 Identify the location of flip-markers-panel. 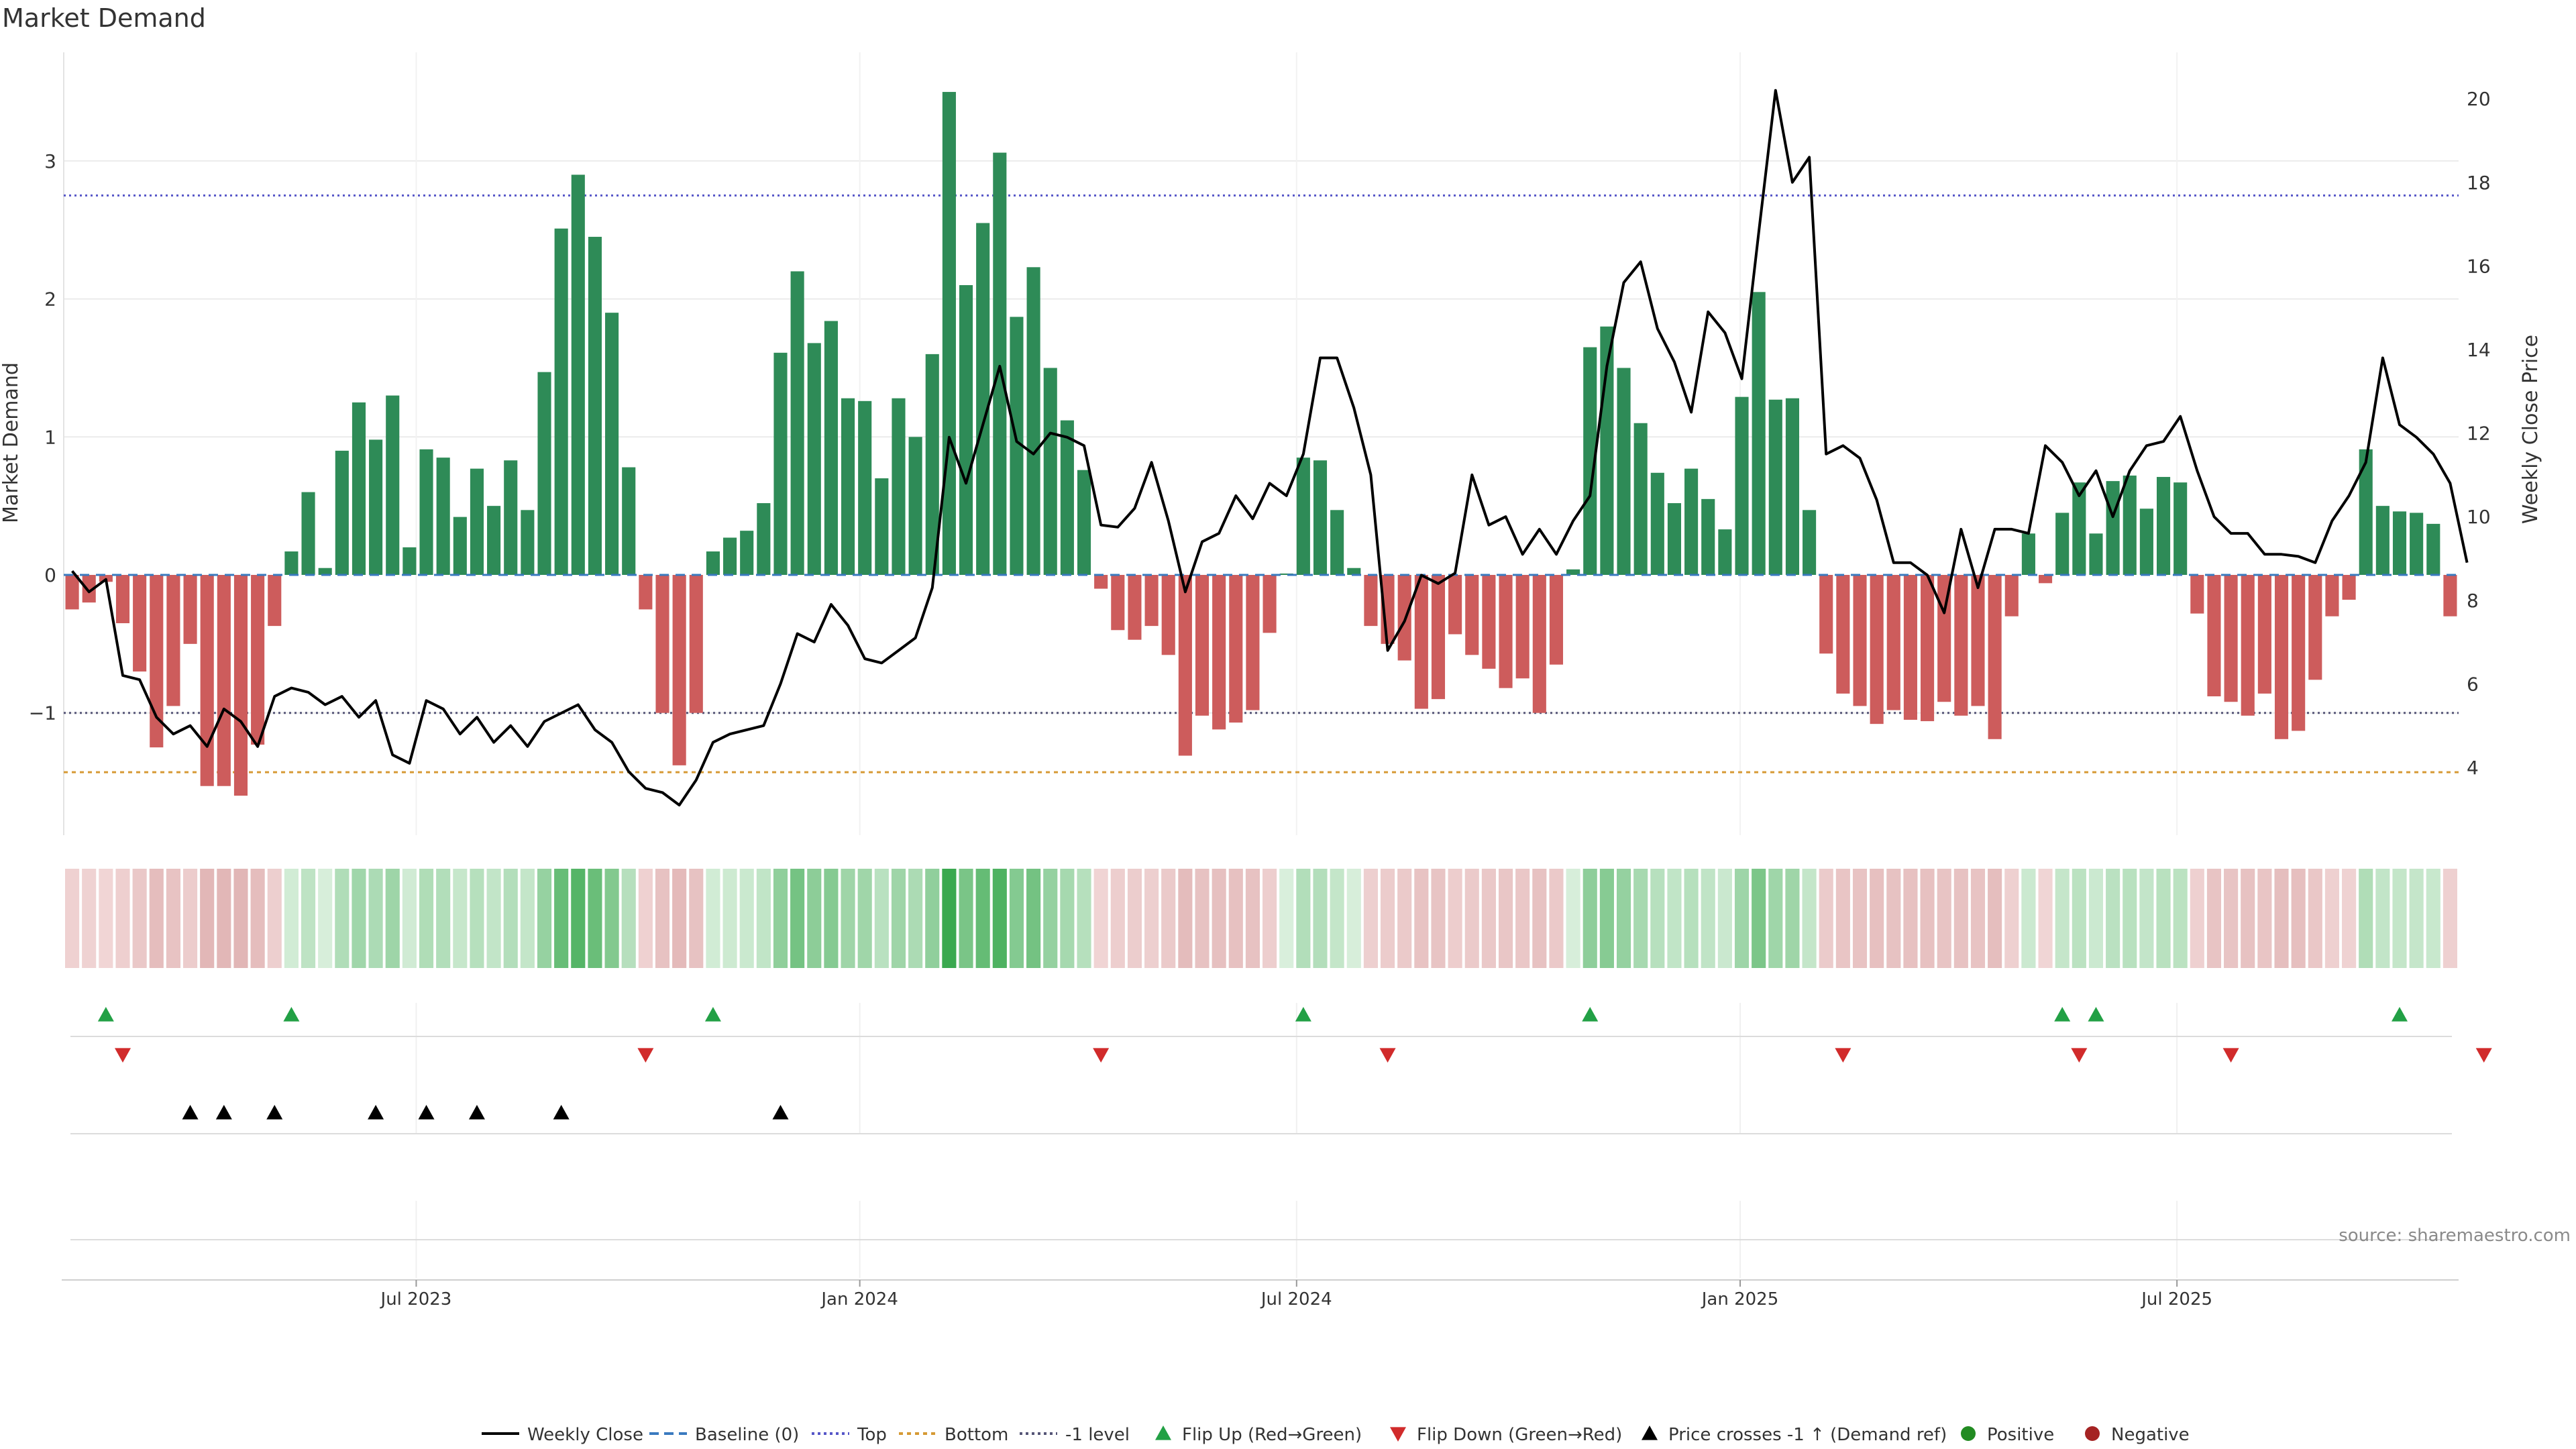
(1281, 1068).